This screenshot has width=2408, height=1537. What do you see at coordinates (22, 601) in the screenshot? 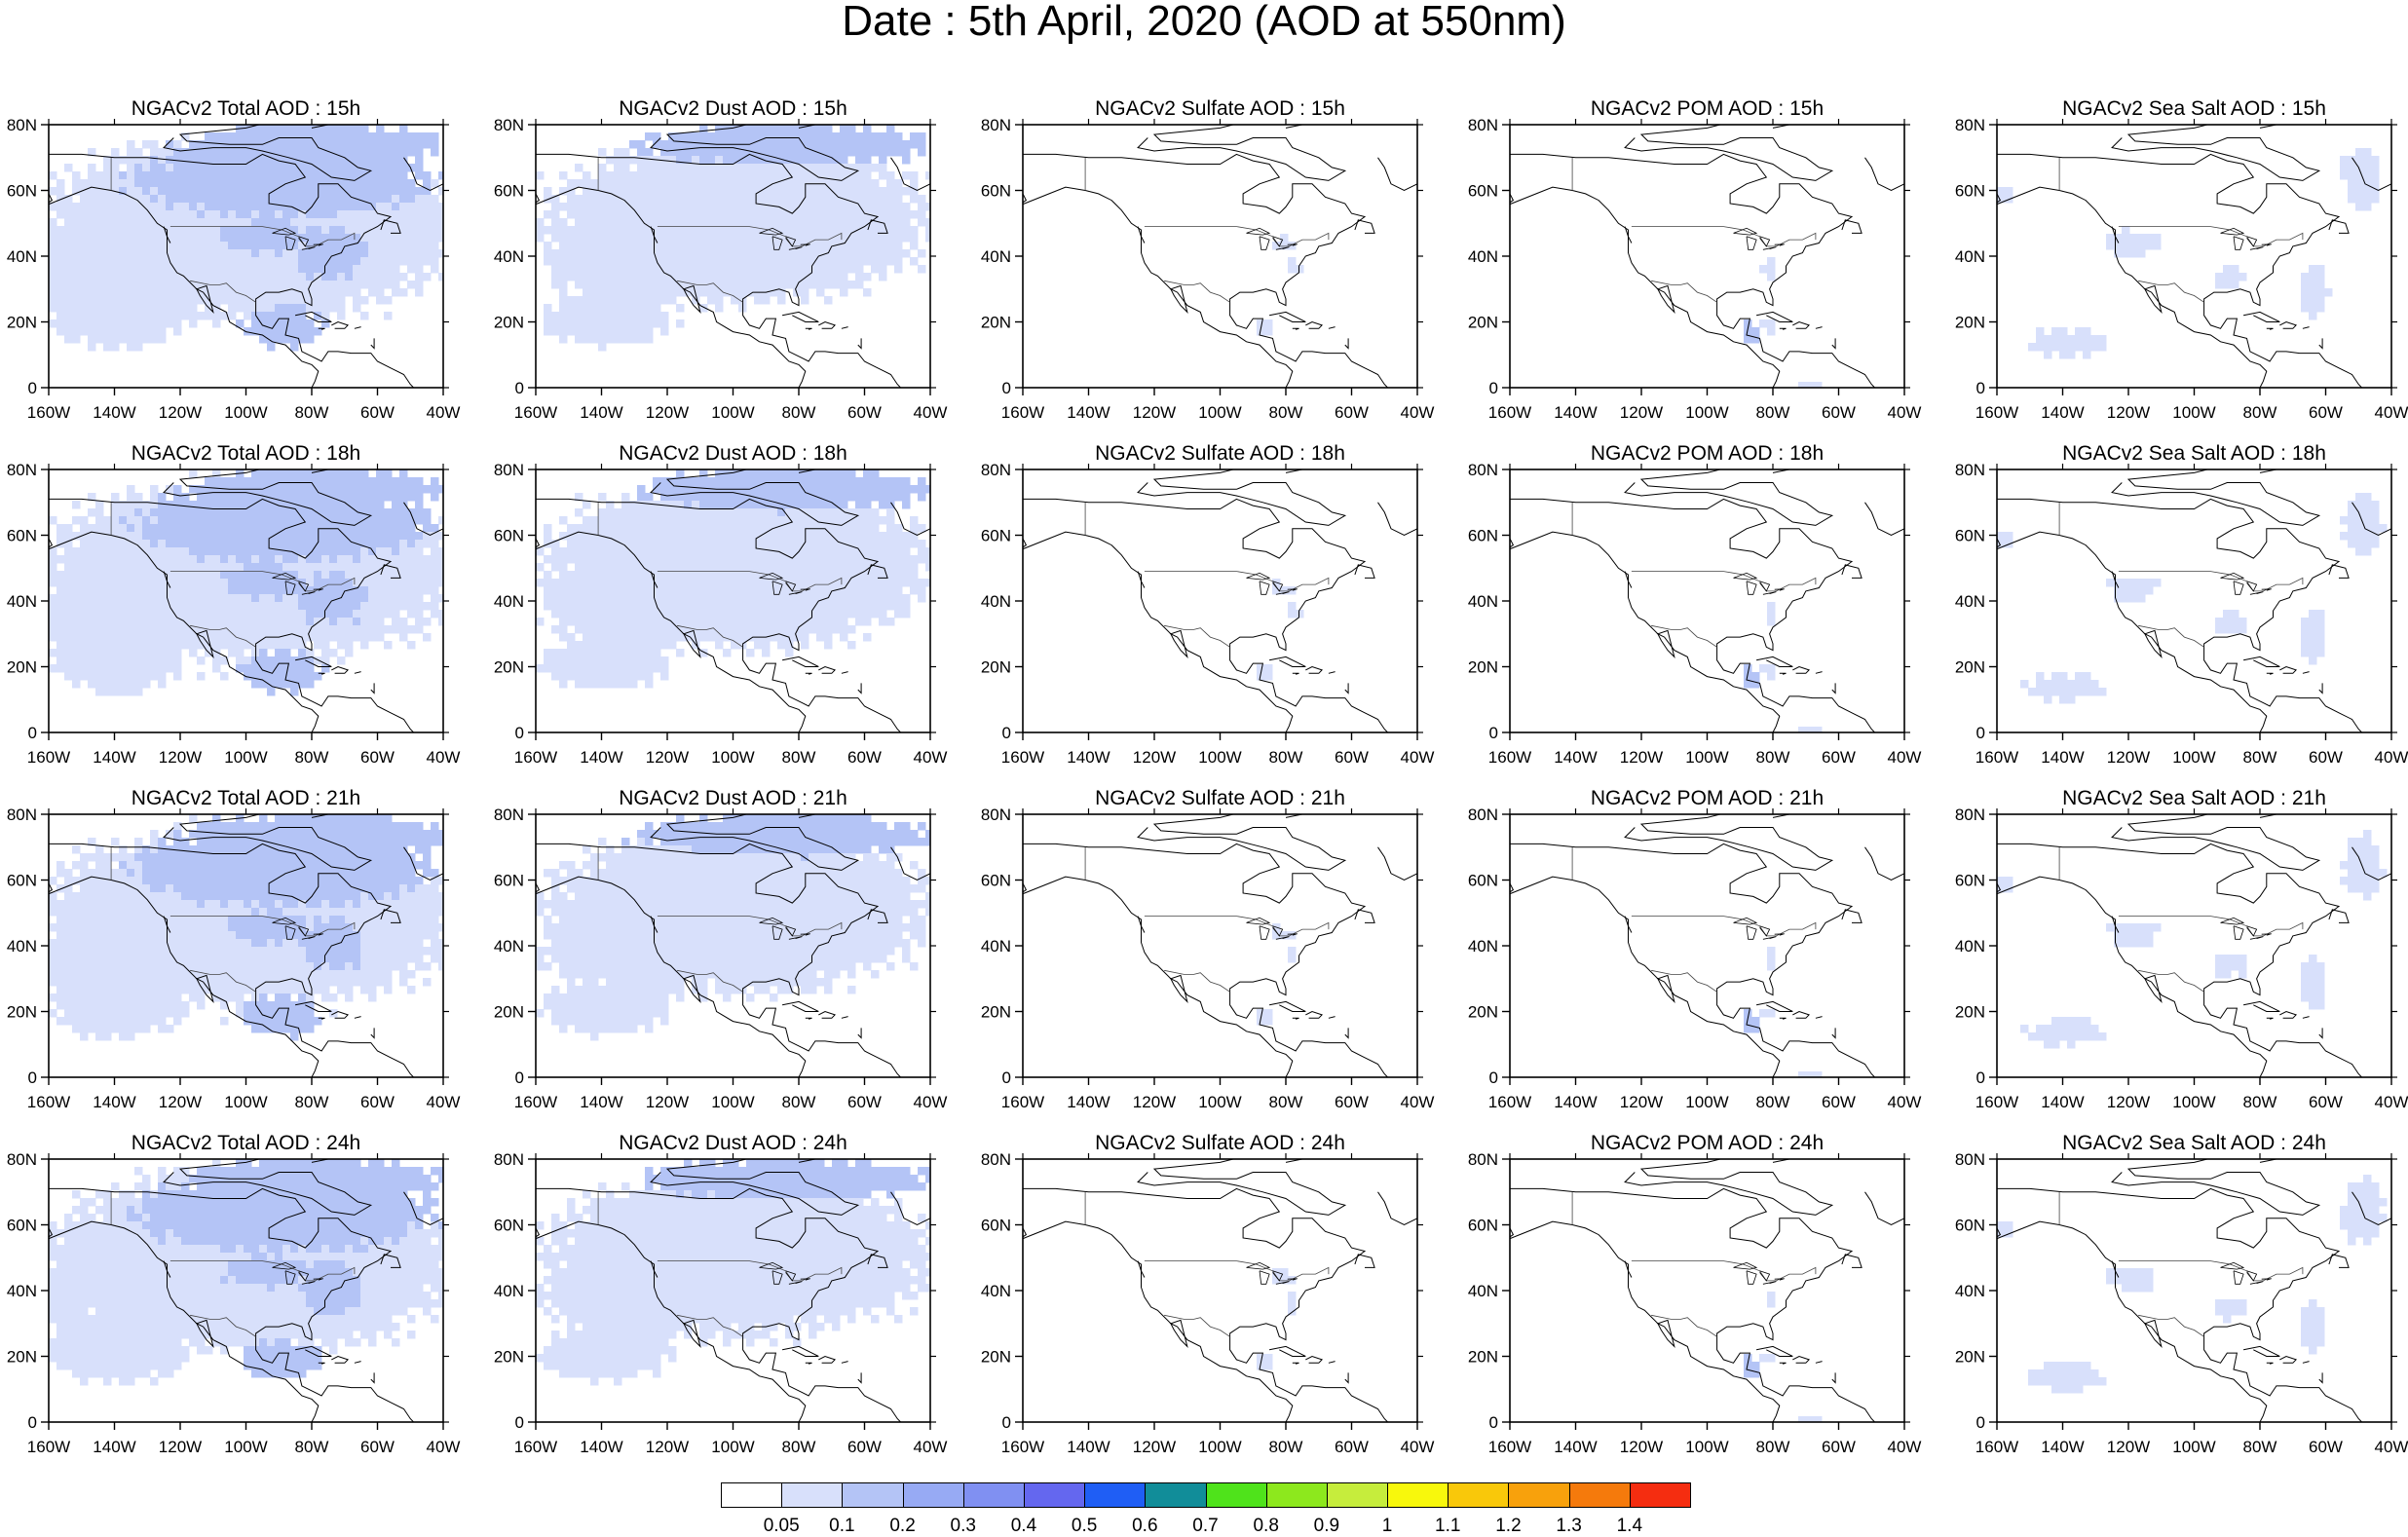
I see `lat-tick-label: 40N` at bounding box center [22, 601].